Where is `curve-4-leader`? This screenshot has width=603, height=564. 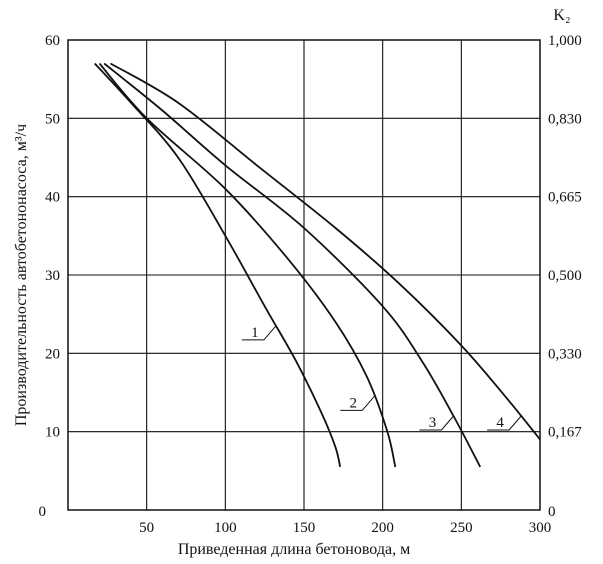
curve-4-leader is located at coordinates (504, 423).